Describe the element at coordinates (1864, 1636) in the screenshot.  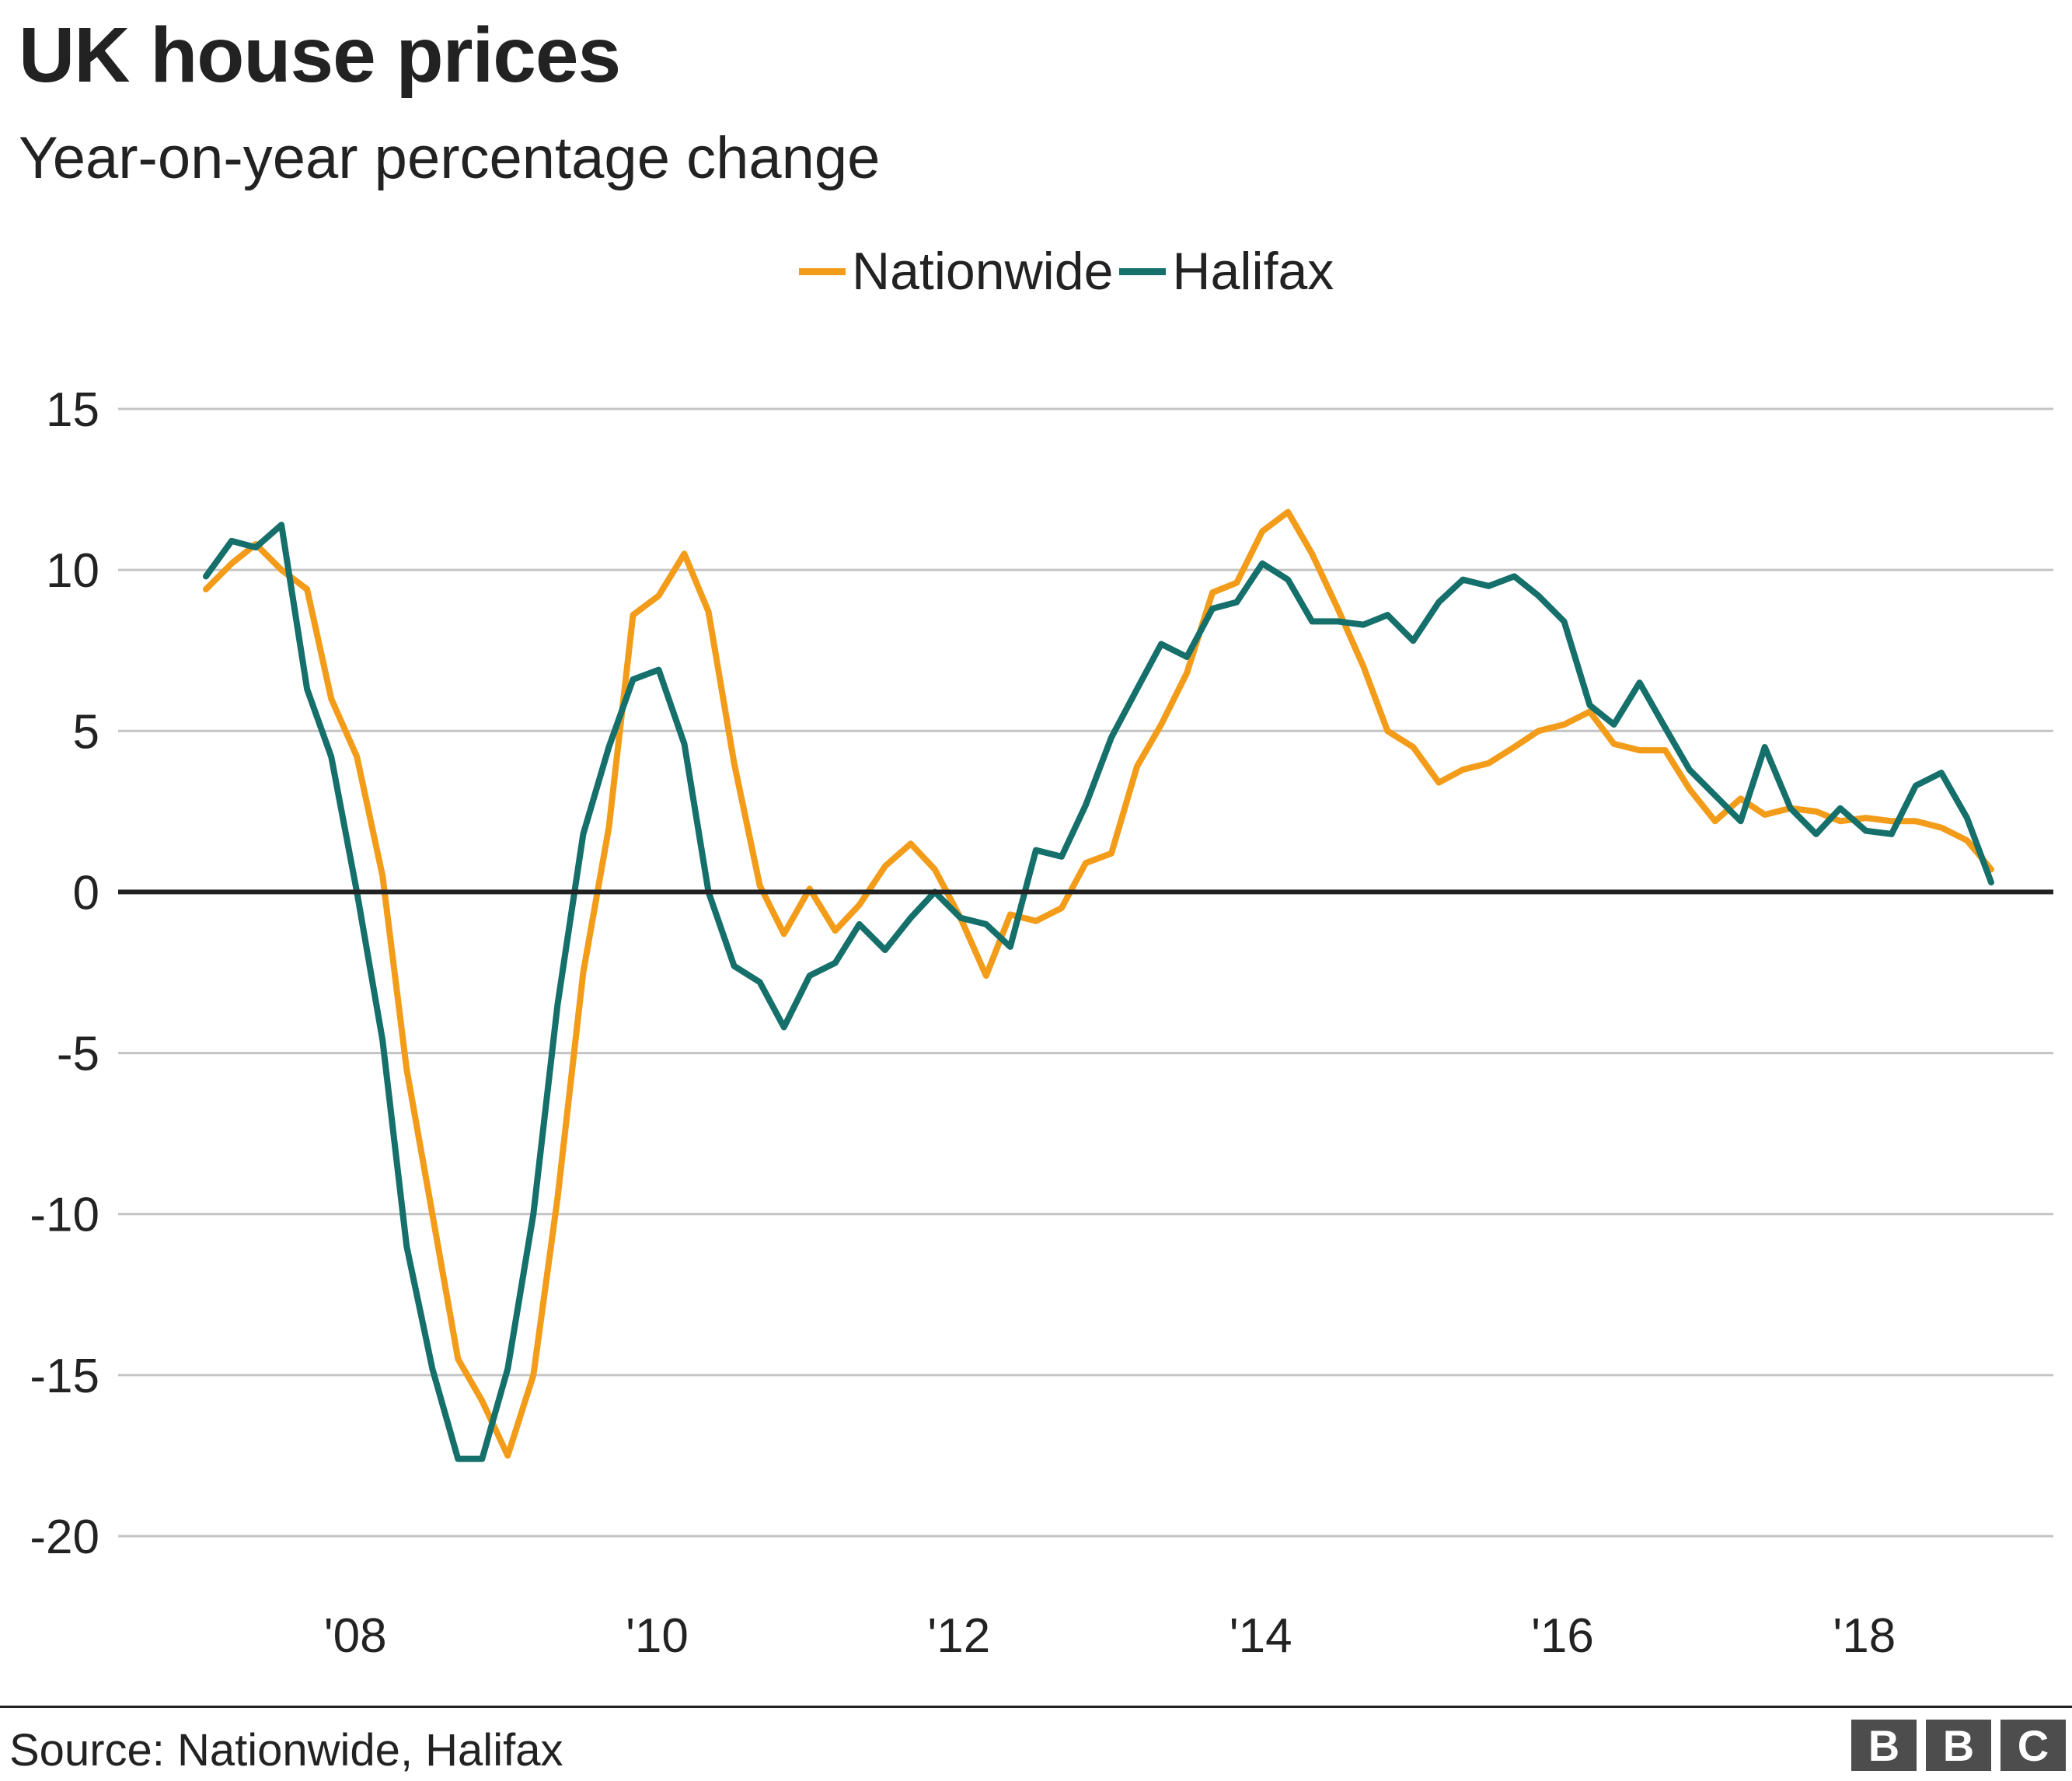
I see `x-tick-label: '18` at that location.